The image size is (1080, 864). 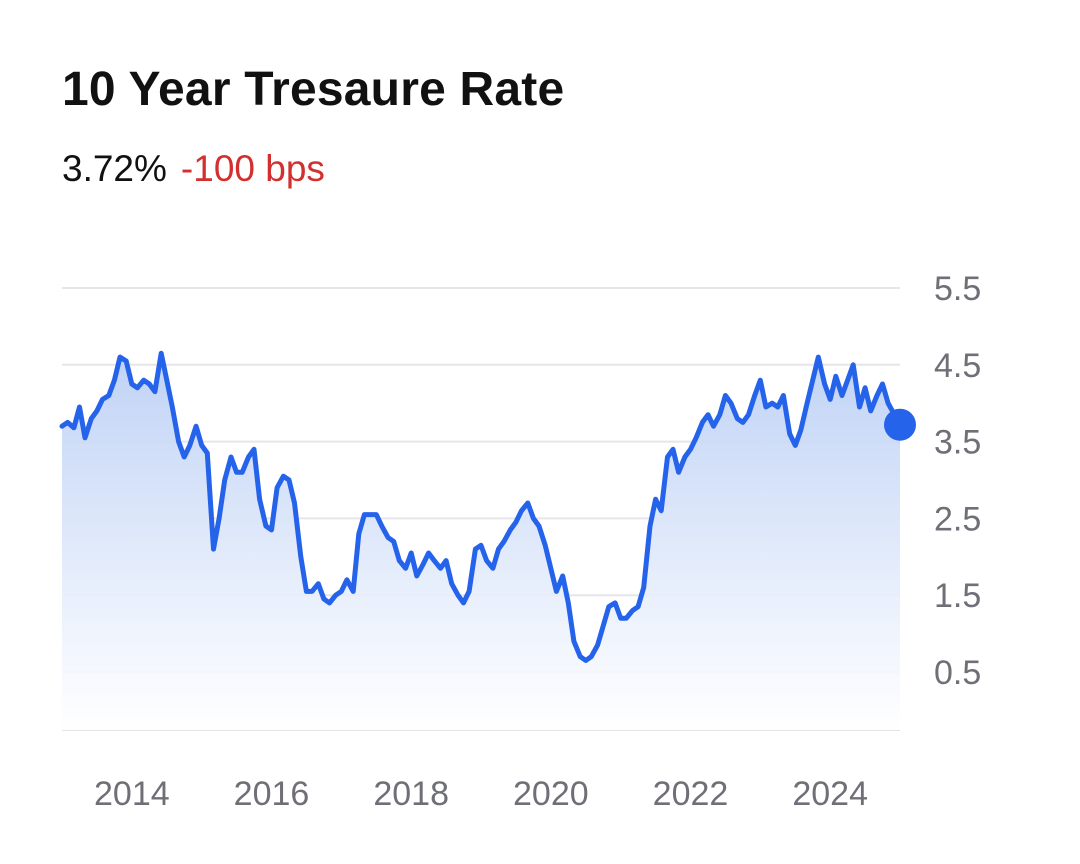 I want to click on rate-change: -100 bps, so click(x=252, y=168).